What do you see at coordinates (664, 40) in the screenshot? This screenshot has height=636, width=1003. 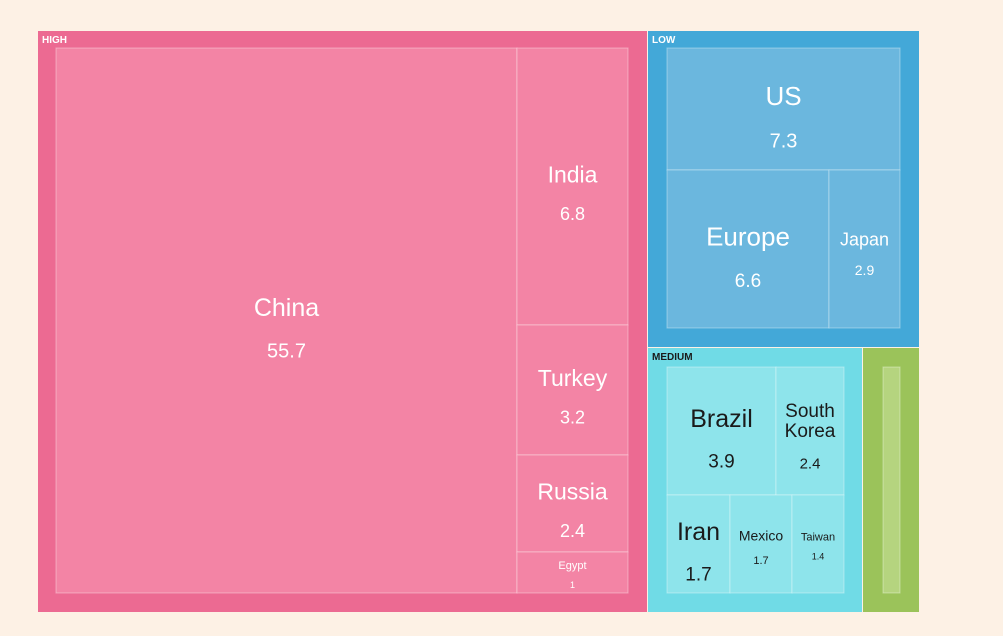 I see `group-label-low: LOW` at bounding box center [664, 40].